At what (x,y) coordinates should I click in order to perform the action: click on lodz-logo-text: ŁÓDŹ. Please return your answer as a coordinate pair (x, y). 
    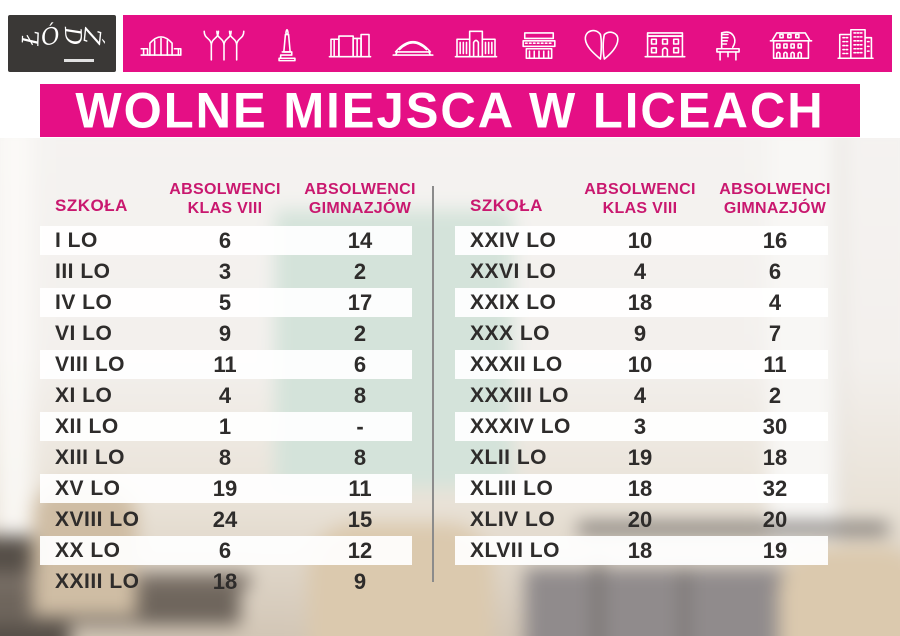
    Looking at the image, I should click on (62, 37).